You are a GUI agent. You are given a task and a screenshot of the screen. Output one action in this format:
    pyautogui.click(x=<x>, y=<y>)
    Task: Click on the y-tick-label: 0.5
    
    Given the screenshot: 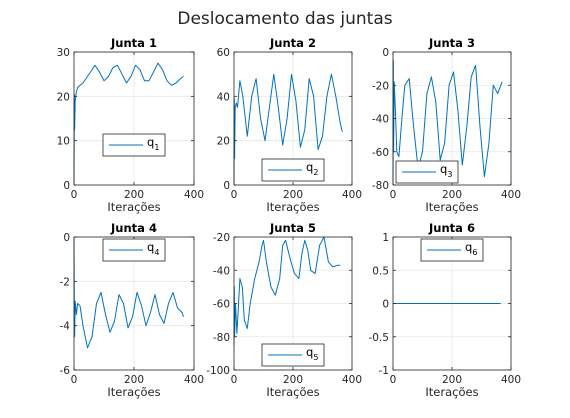 What is the action you would take?
    pyautogui.click(x=380, y=271)
    